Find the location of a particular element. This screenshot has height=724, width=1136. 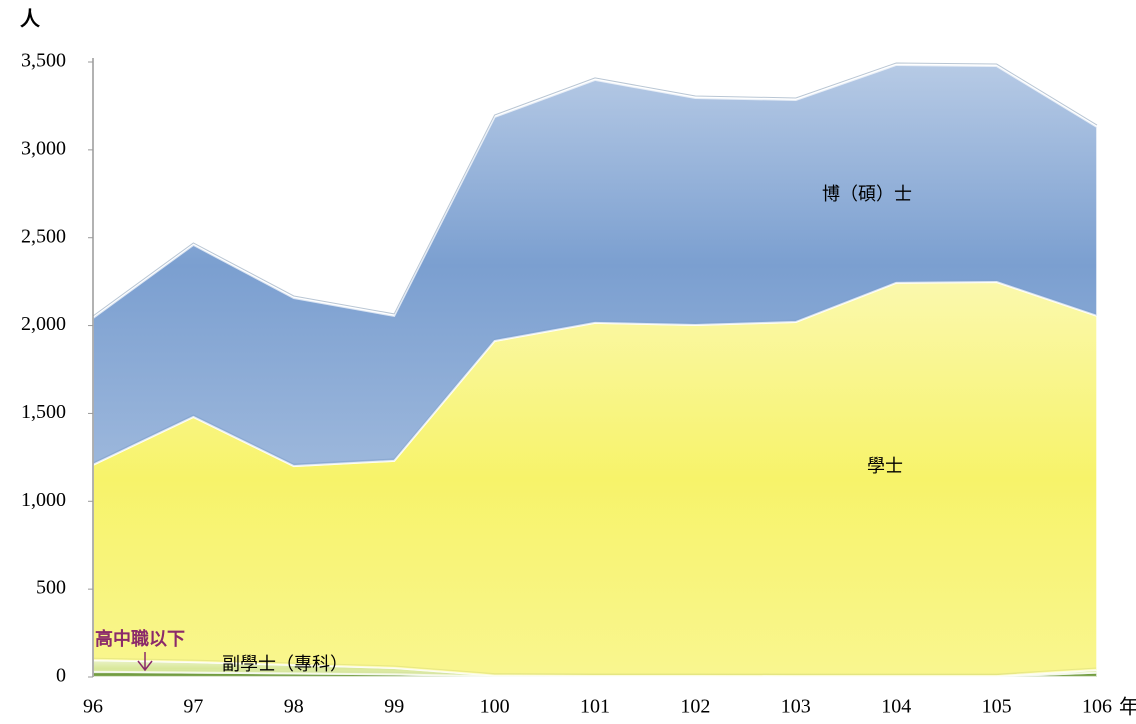

x-tick-label: 106 is located at coordinates (1097, 707).